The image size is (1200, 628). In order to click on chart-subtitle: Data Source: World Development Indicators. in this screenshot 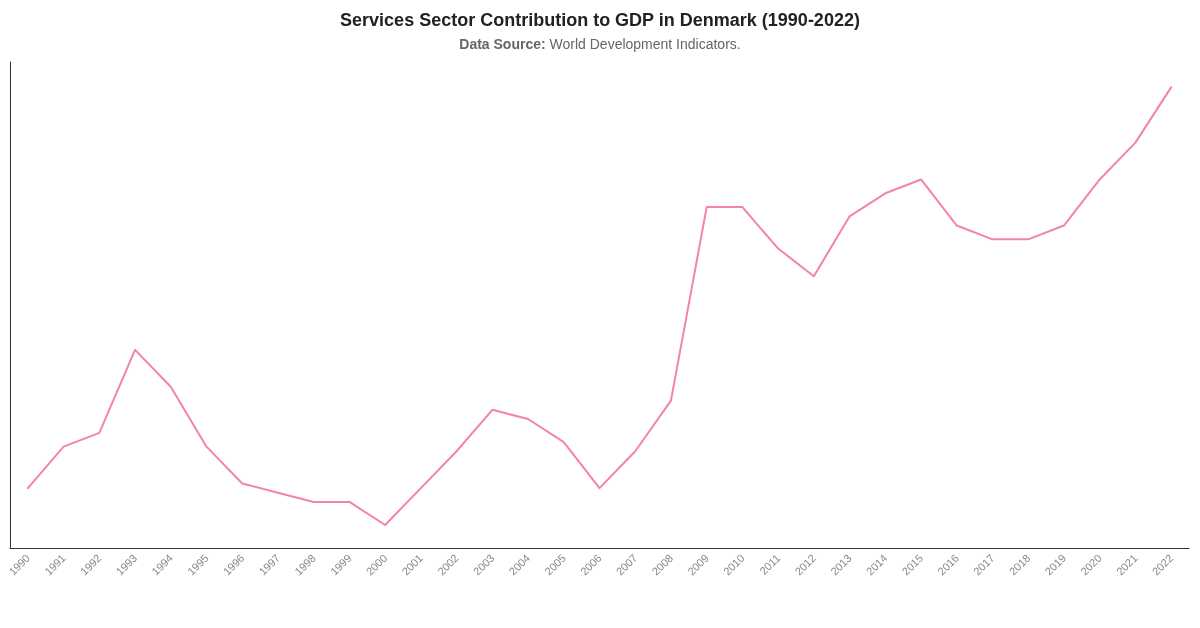, I will do `click(600, 44)`.